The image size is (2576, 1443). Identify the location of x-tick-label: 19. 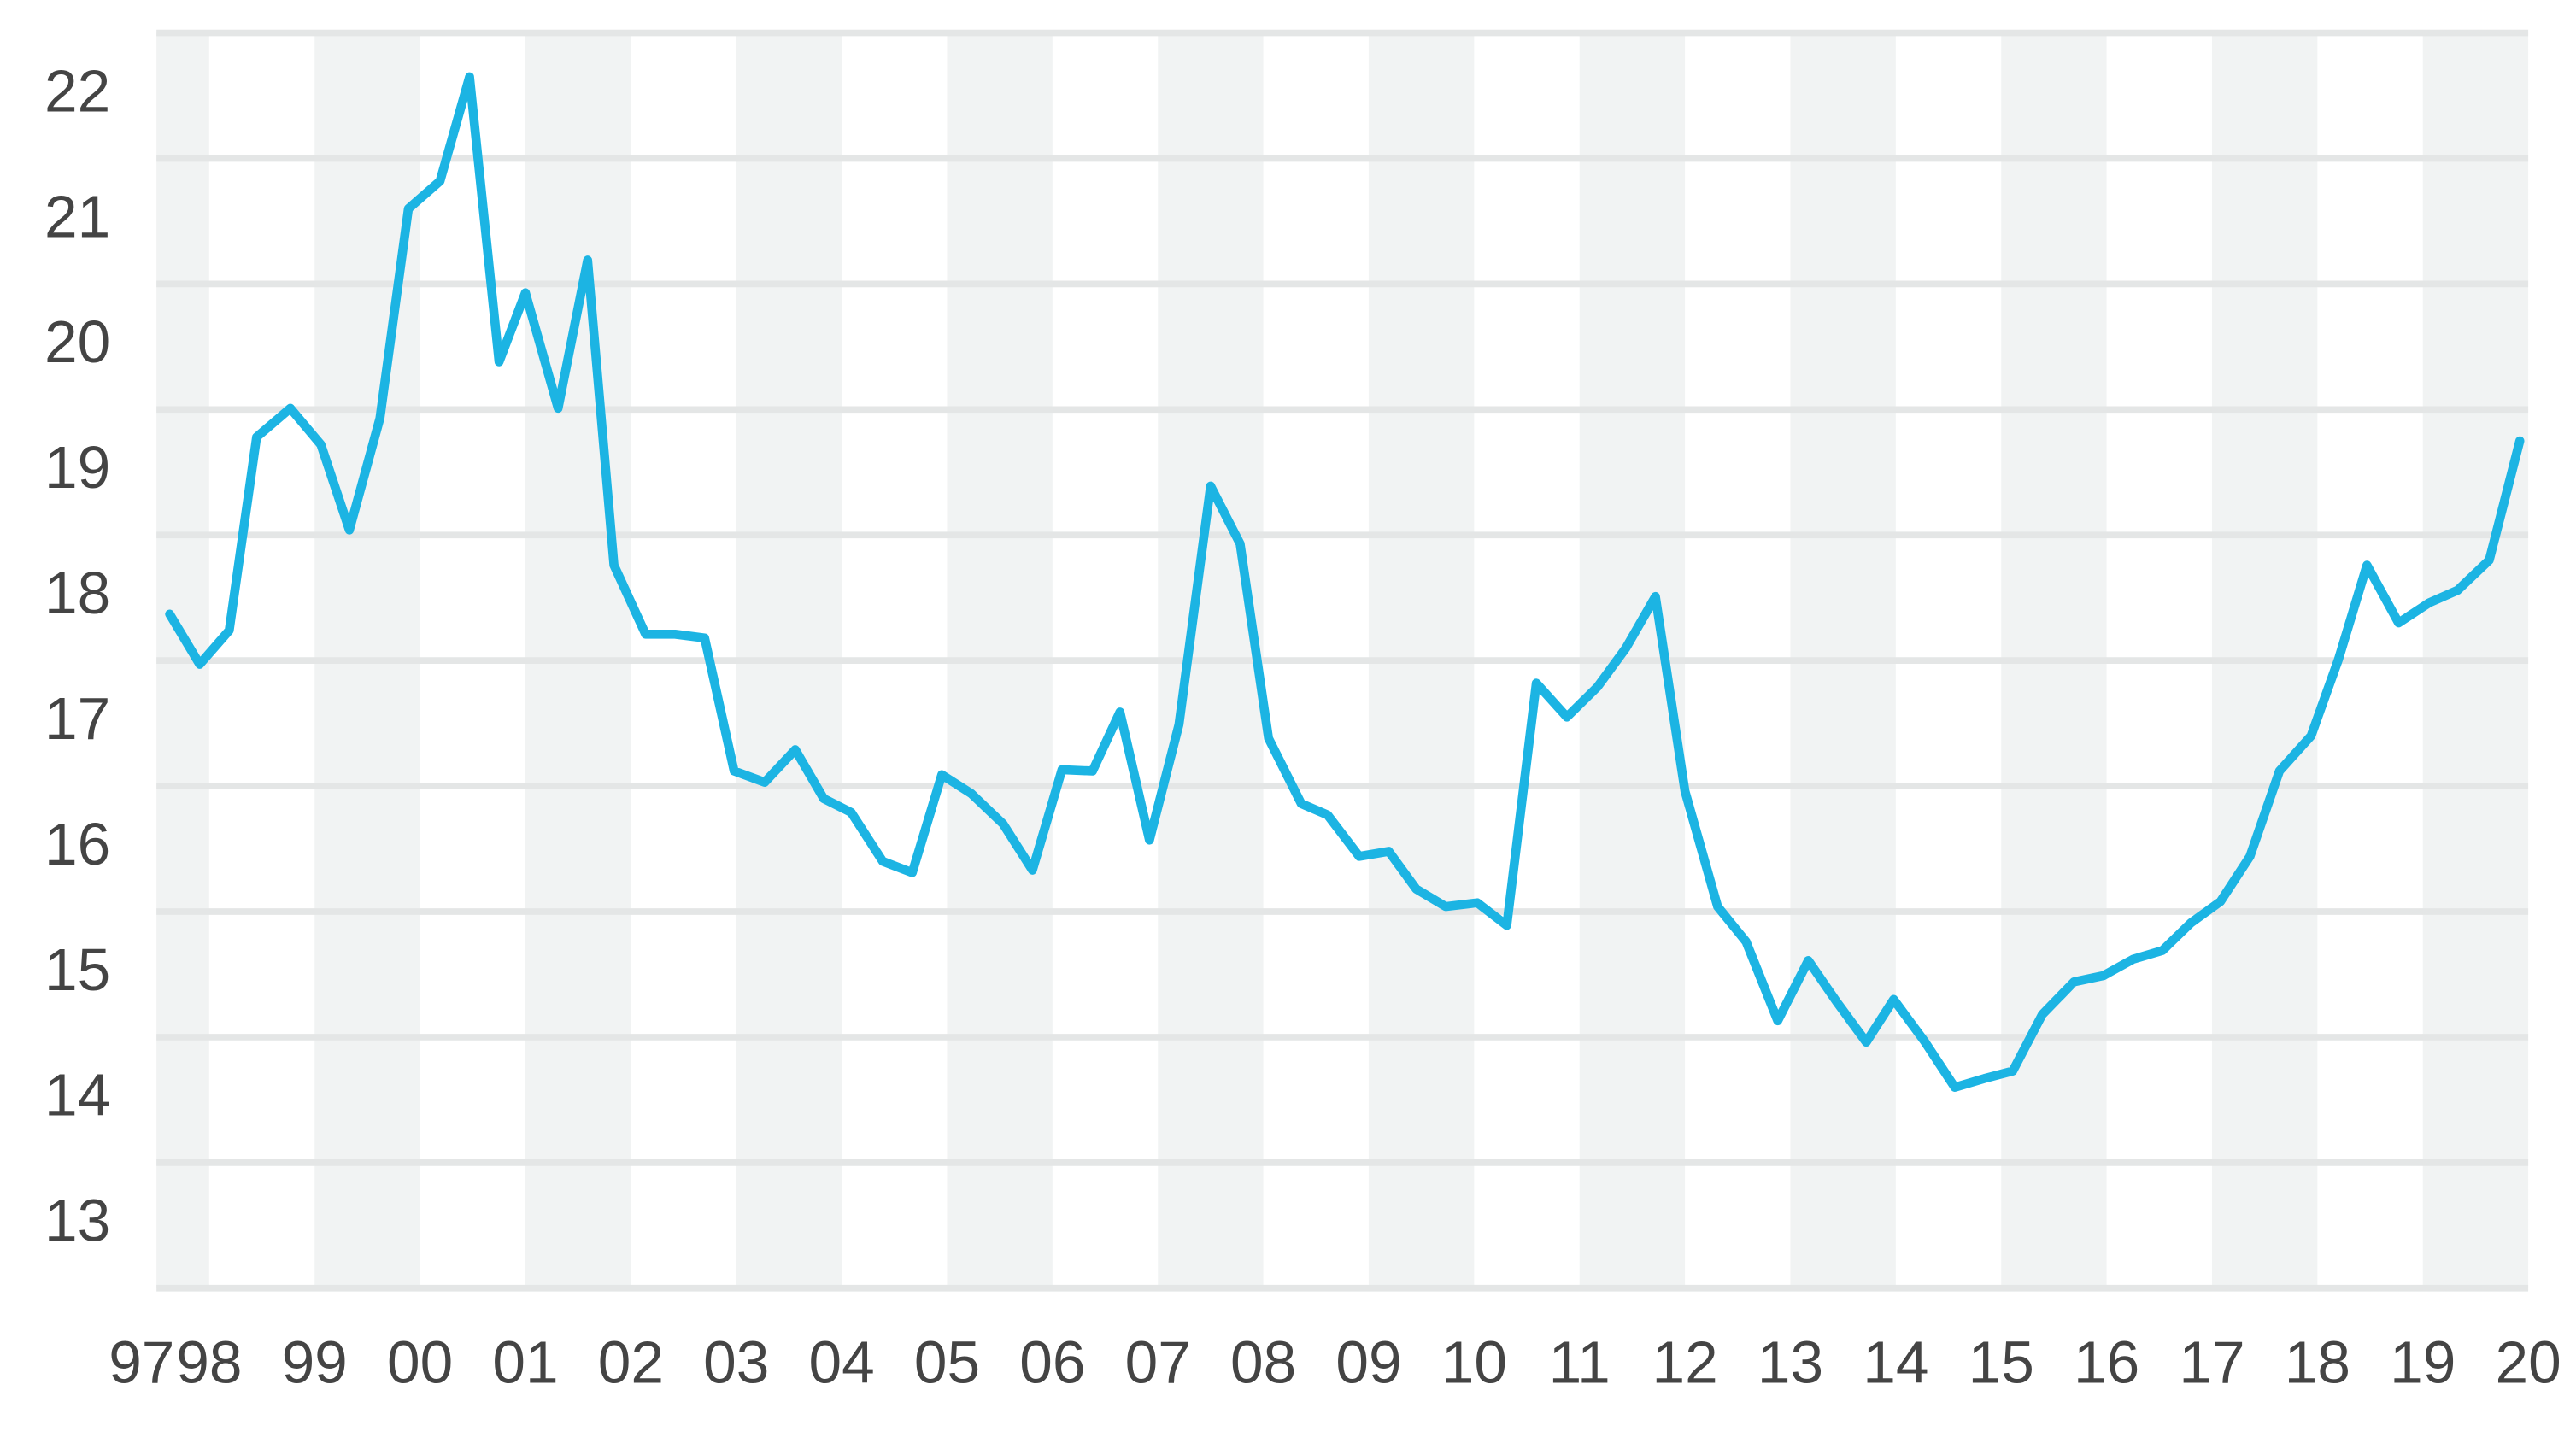
(2423, 1362).